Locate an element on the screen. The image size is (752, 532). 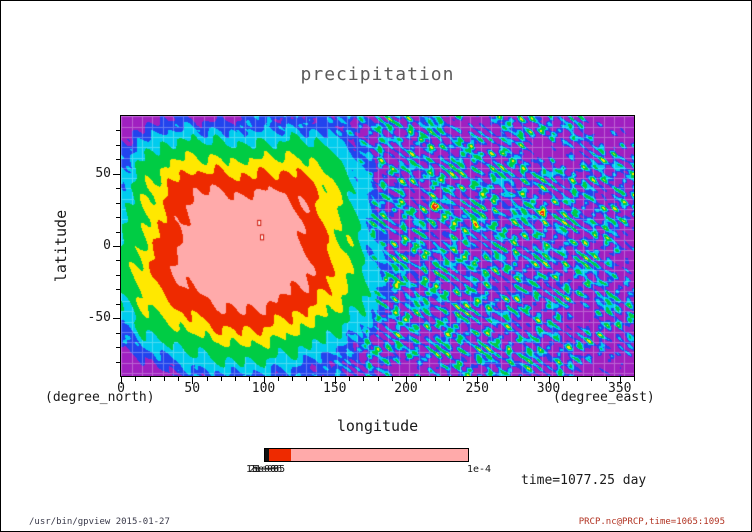
x-tick-label: 200 is located at coordinates (406, 388).